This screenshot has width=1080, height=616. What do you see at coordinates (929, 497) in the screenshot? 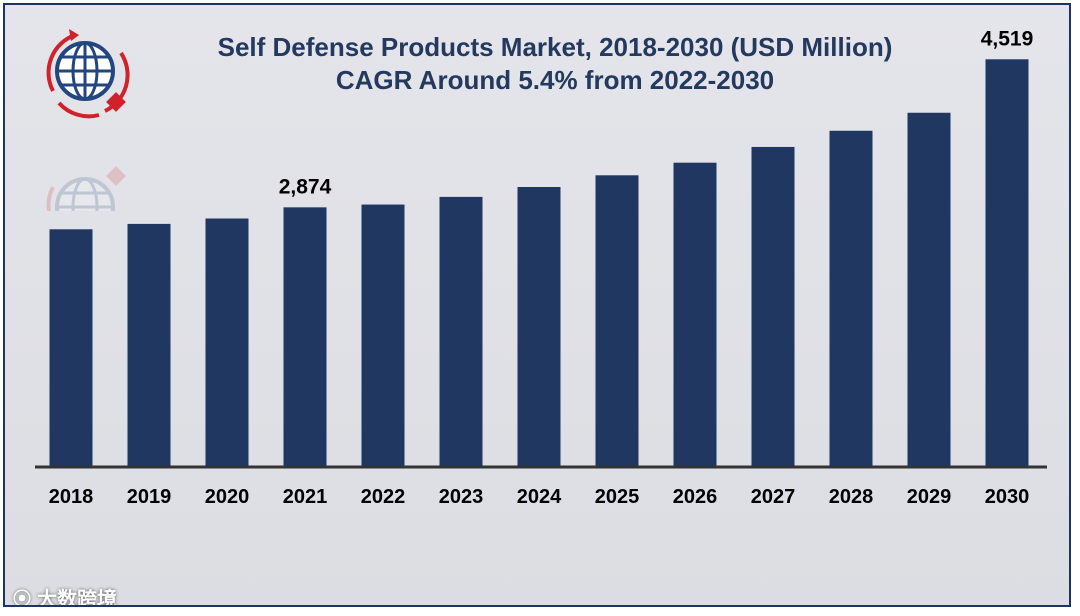
I see `x-tick-label-2029: 2029` at bounding box center [929, 497].